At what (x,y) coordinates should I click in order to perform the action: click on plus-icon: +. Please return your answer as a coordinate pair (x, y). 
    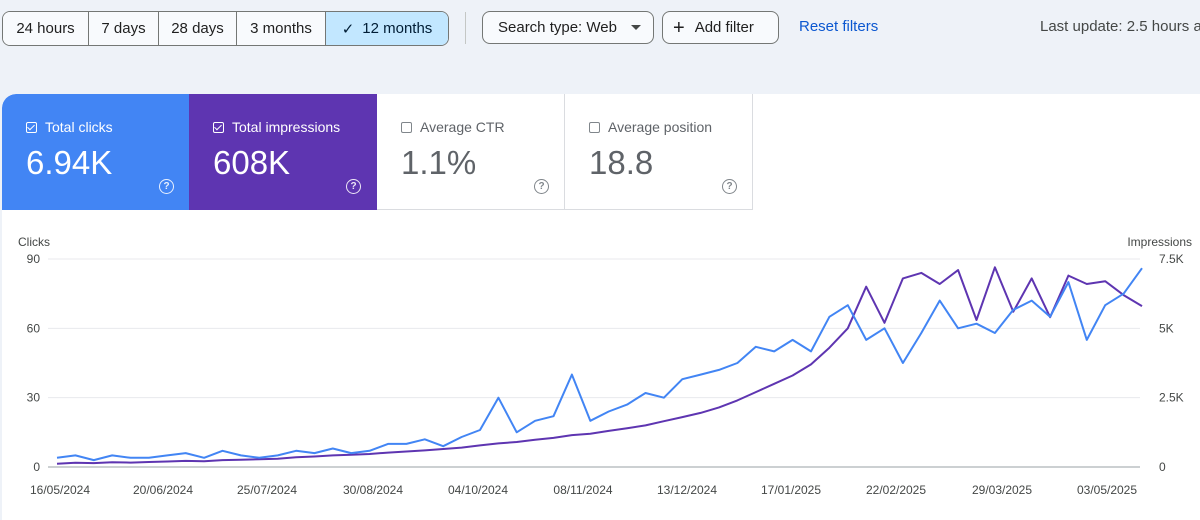
    Looking at the image, I should click on (679, 27).